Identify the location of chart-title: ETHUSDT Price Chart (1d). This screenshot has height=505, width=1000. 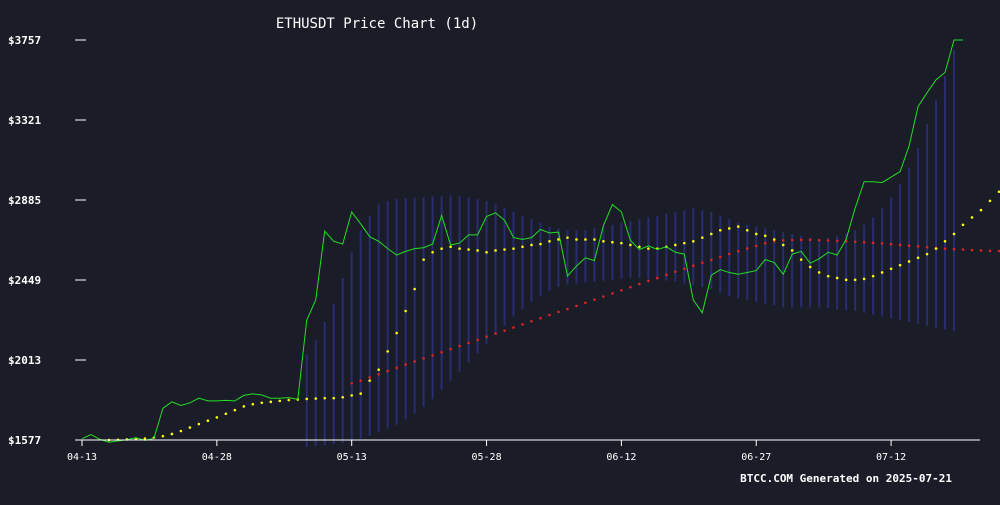
(377, 24).